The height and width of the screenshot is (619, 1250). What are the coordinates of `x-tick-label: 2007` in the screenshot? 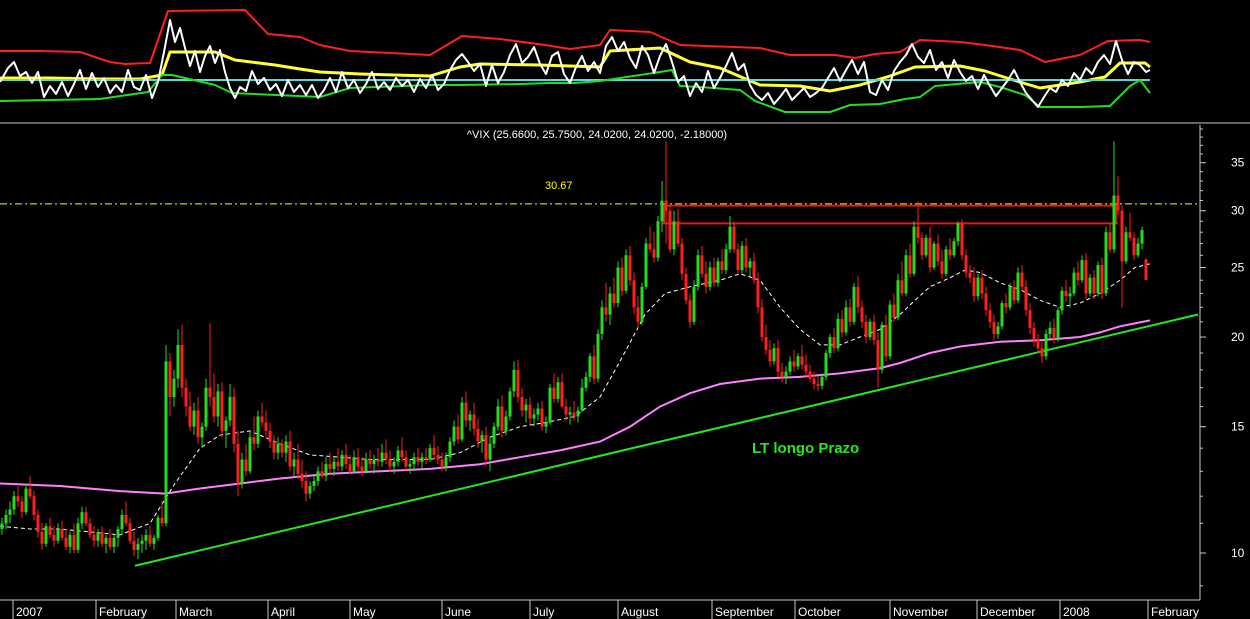 It's located at (29, 612).